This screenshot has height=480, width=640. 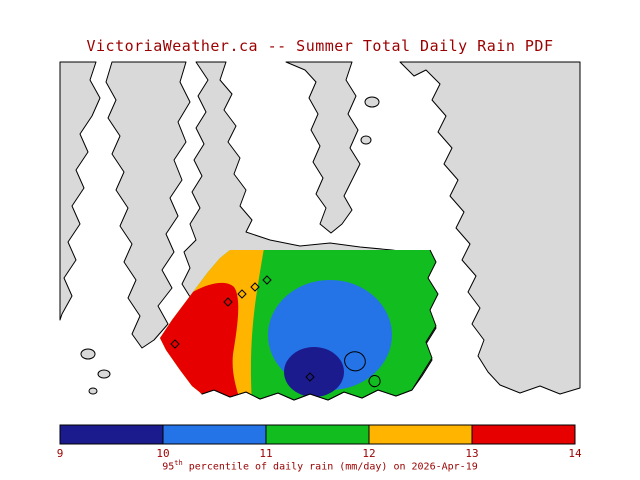 I want to click on colorbar-tick-11: 11, so click(x=266, y=453).